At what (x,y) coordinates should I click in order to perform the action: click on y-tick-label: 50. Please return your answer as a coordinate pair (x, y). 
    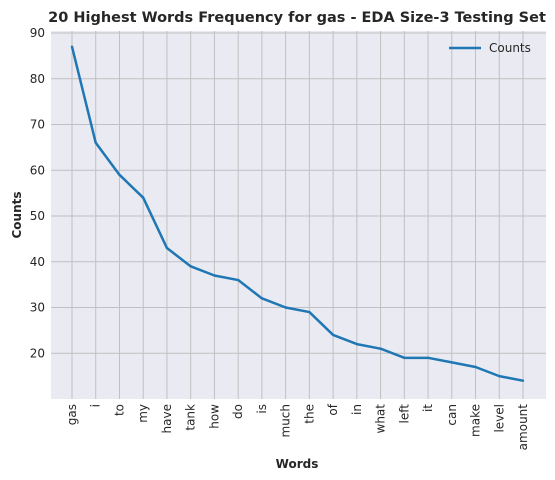
    Looking at the image, I should click on (37, 216).